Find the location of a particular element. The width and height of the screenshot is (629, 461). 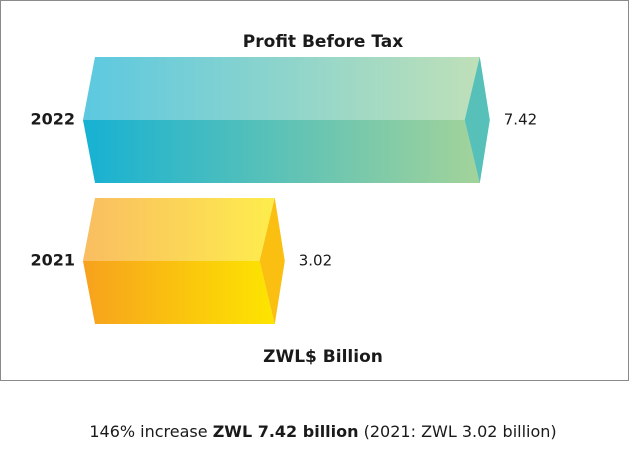

caption-highlight: ZWL 7.42 billion is located at coordinates (286, 431).